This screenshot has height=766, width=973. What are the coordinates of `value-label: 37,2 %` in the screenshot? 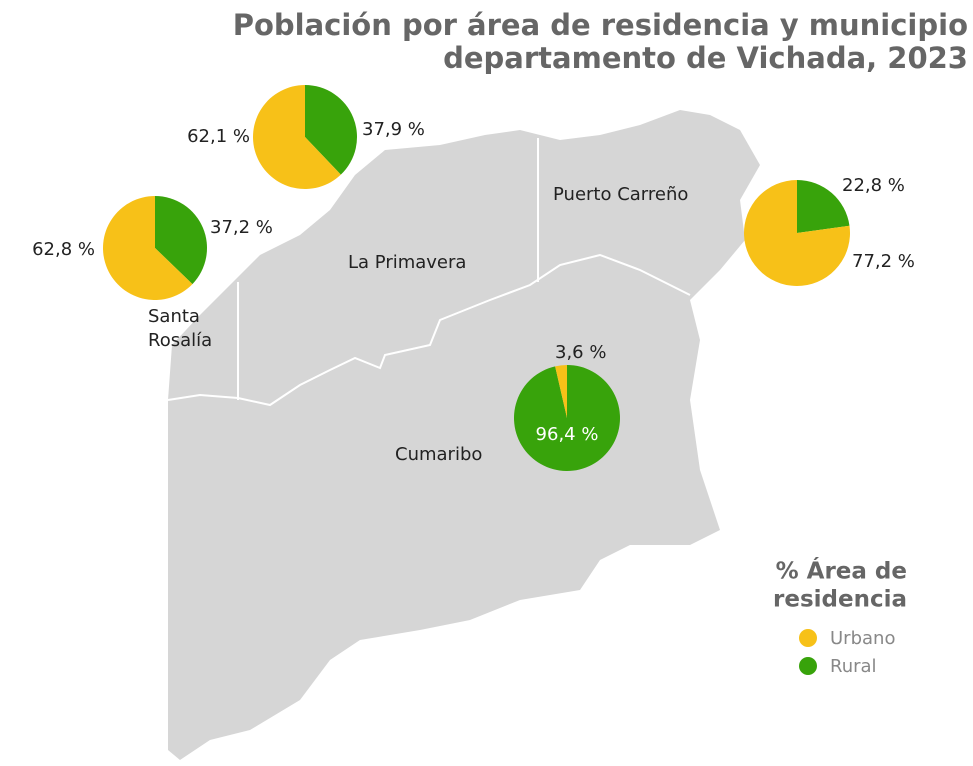 It's located at (241, 227).